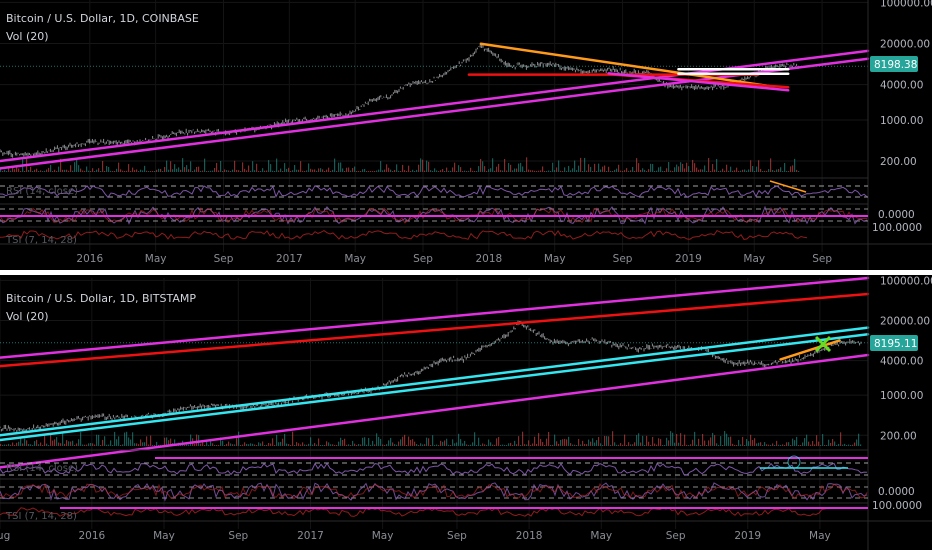  Describe the element at coordinates (238, 536) in the screenshot. I see `x-tick-label: Sep` at that location.